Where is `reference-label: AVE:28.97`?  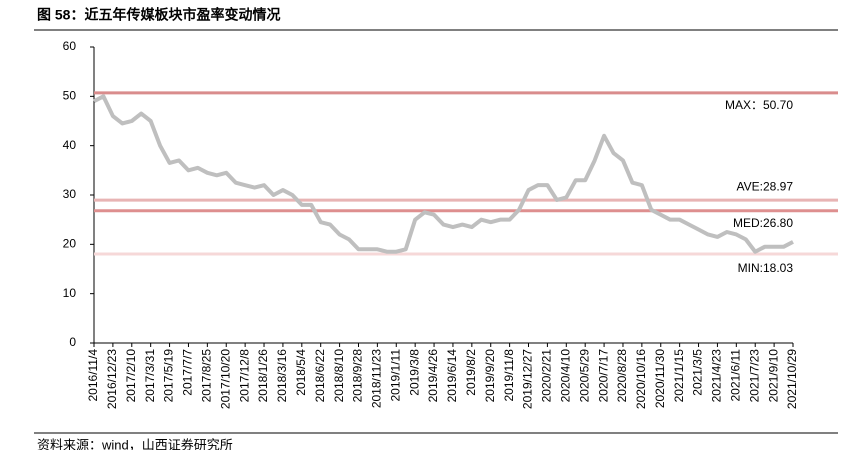 reference-label: AVE:28.97 is located at coordinates (765, 186).